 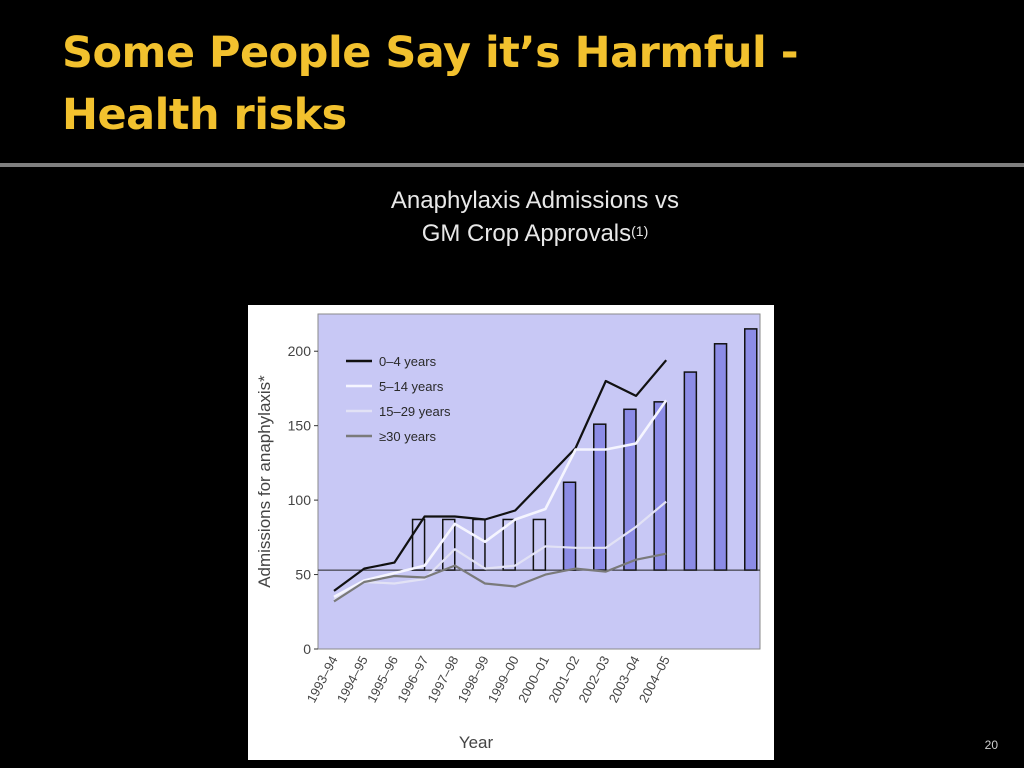 I want to click on y-tick-label: 50, so click(x=303, y=575).